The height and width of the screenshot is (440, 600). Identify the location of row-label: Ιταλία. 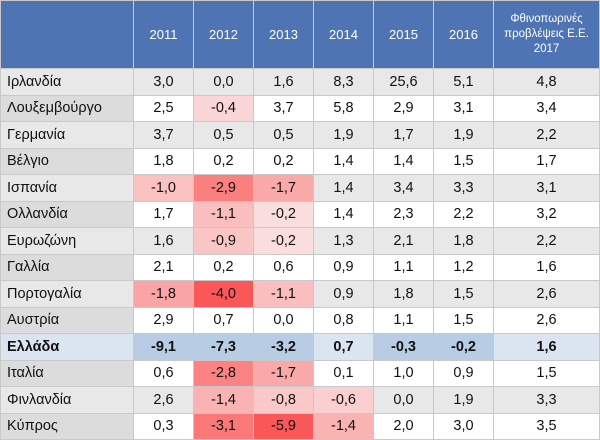
(67, 373).